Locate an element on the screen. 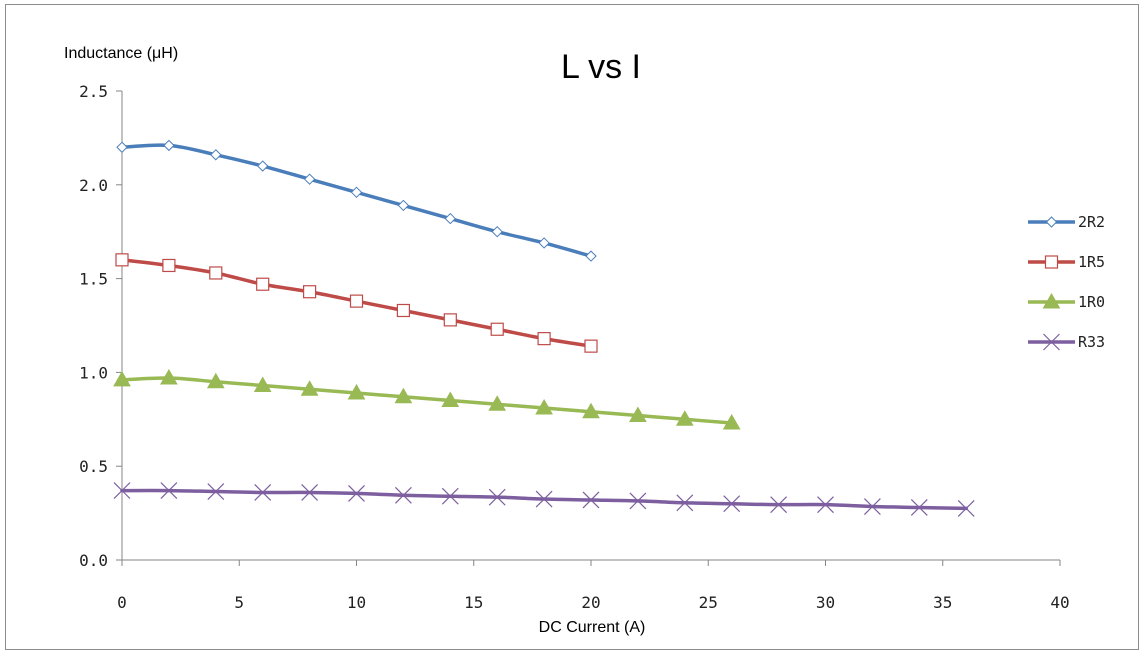  x-tick-label: 30 is located at coordinates (825, 602).